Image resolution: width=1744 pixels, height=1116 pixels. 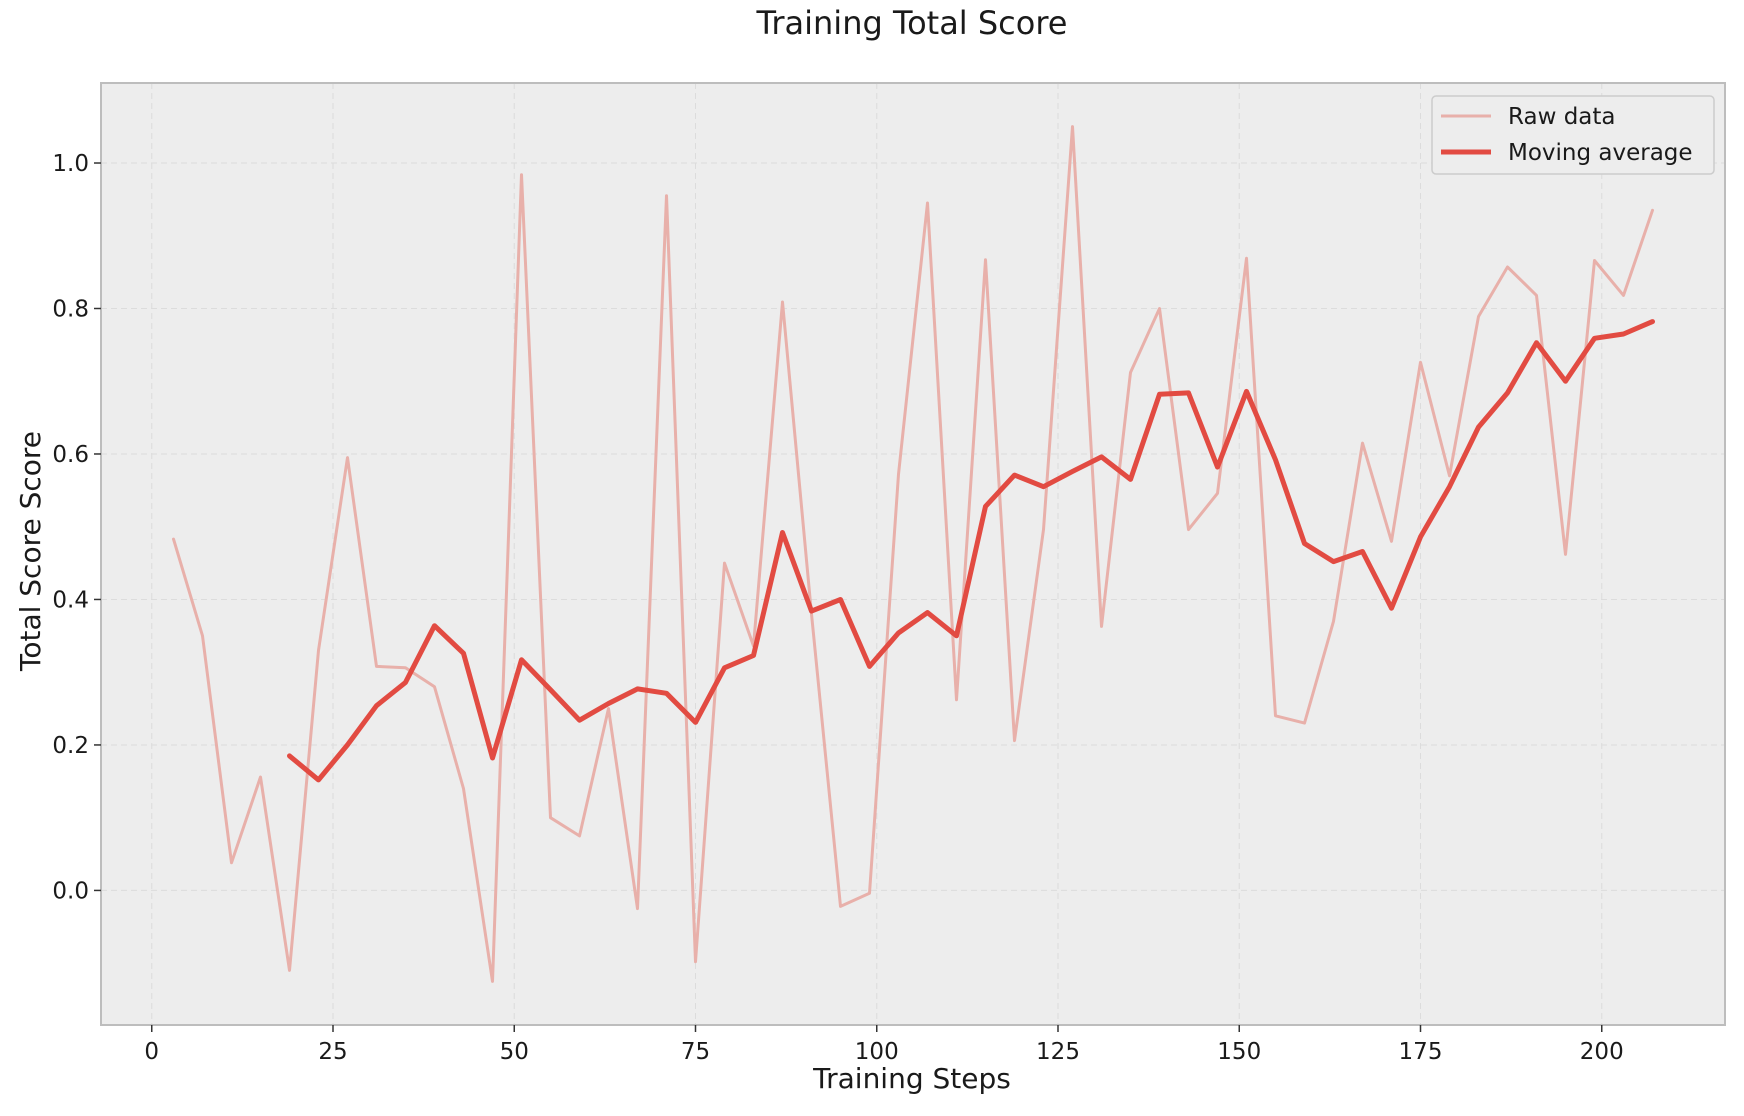 What do you see at coordinates (514, 1052) in the screenshot?
I see `x-tick-label: 50` at bounding box center [514, 1052].